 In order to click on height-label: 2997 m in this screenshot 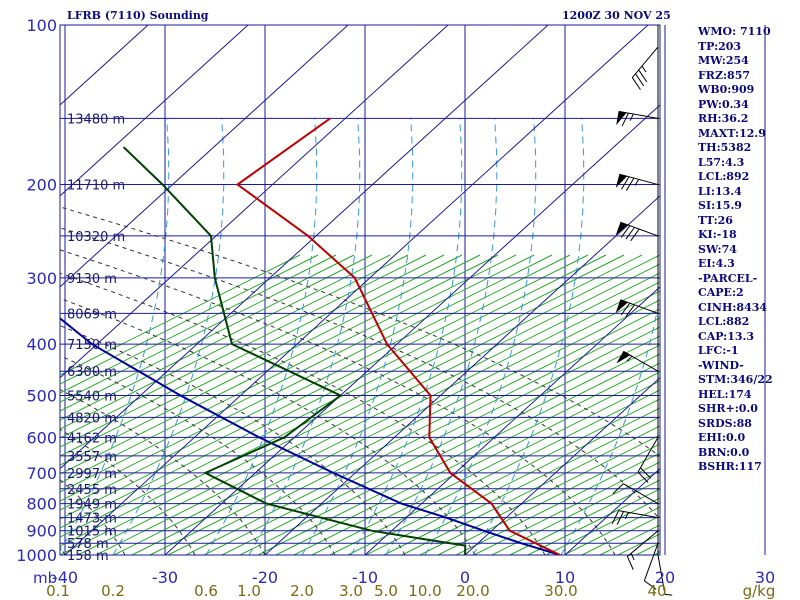, I will do `click(92, 474)`.